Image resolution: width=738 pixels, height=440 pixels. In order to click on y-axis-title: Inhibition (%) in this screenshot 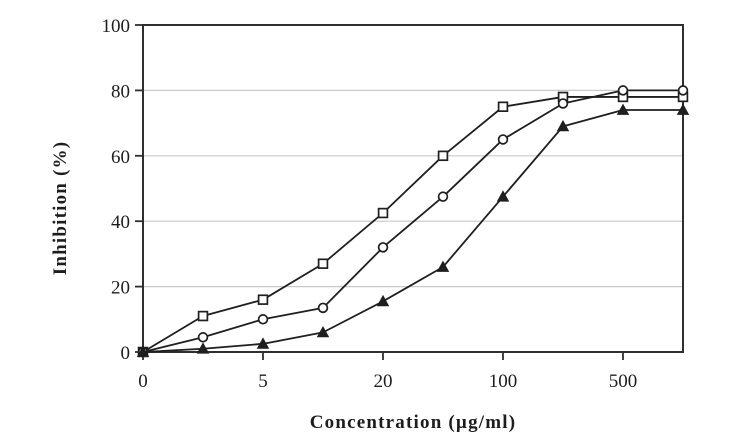, I will do `click(60, 208)`.